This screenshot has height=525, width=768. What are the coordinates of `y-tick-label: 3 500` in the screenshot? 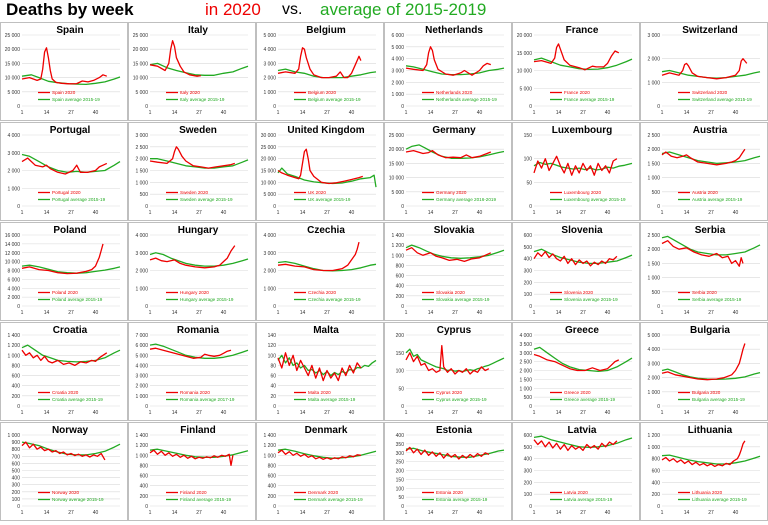 It's located at (525, 345).